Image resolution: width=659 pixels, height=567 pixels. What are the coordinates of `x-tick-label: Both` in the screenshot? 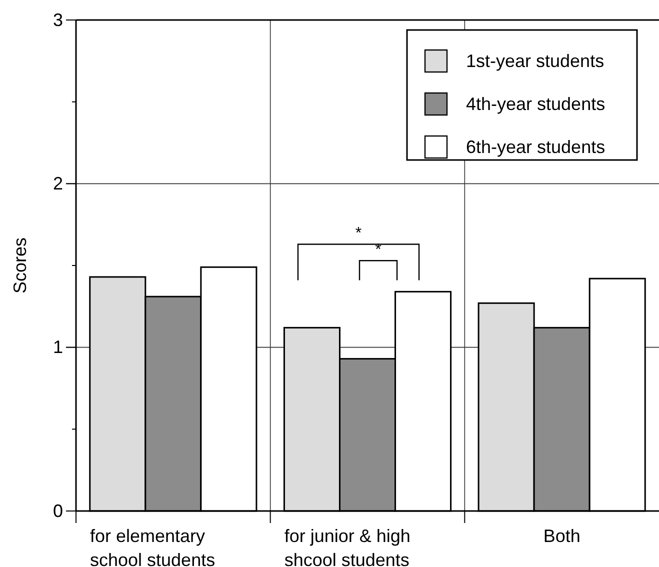 It's located at (561, 536).